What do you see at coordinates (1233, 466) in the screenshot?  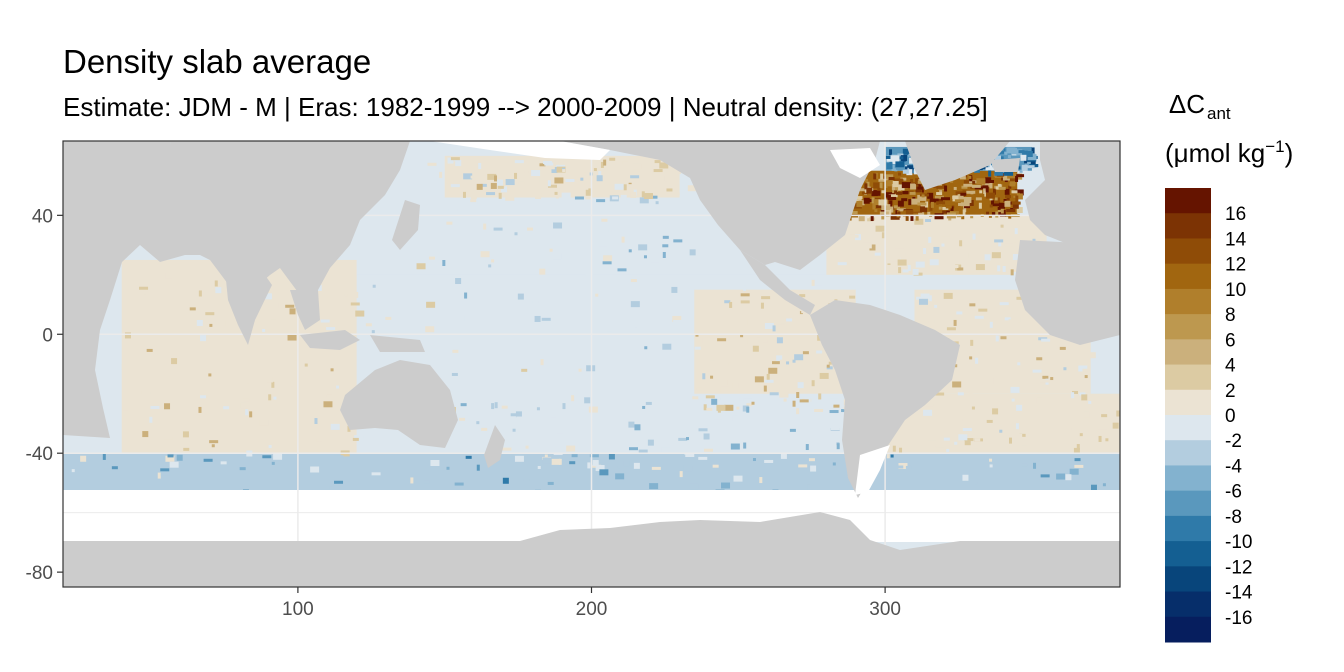 I see `legend-break-label: -4` at bounding box center [1233, 466].